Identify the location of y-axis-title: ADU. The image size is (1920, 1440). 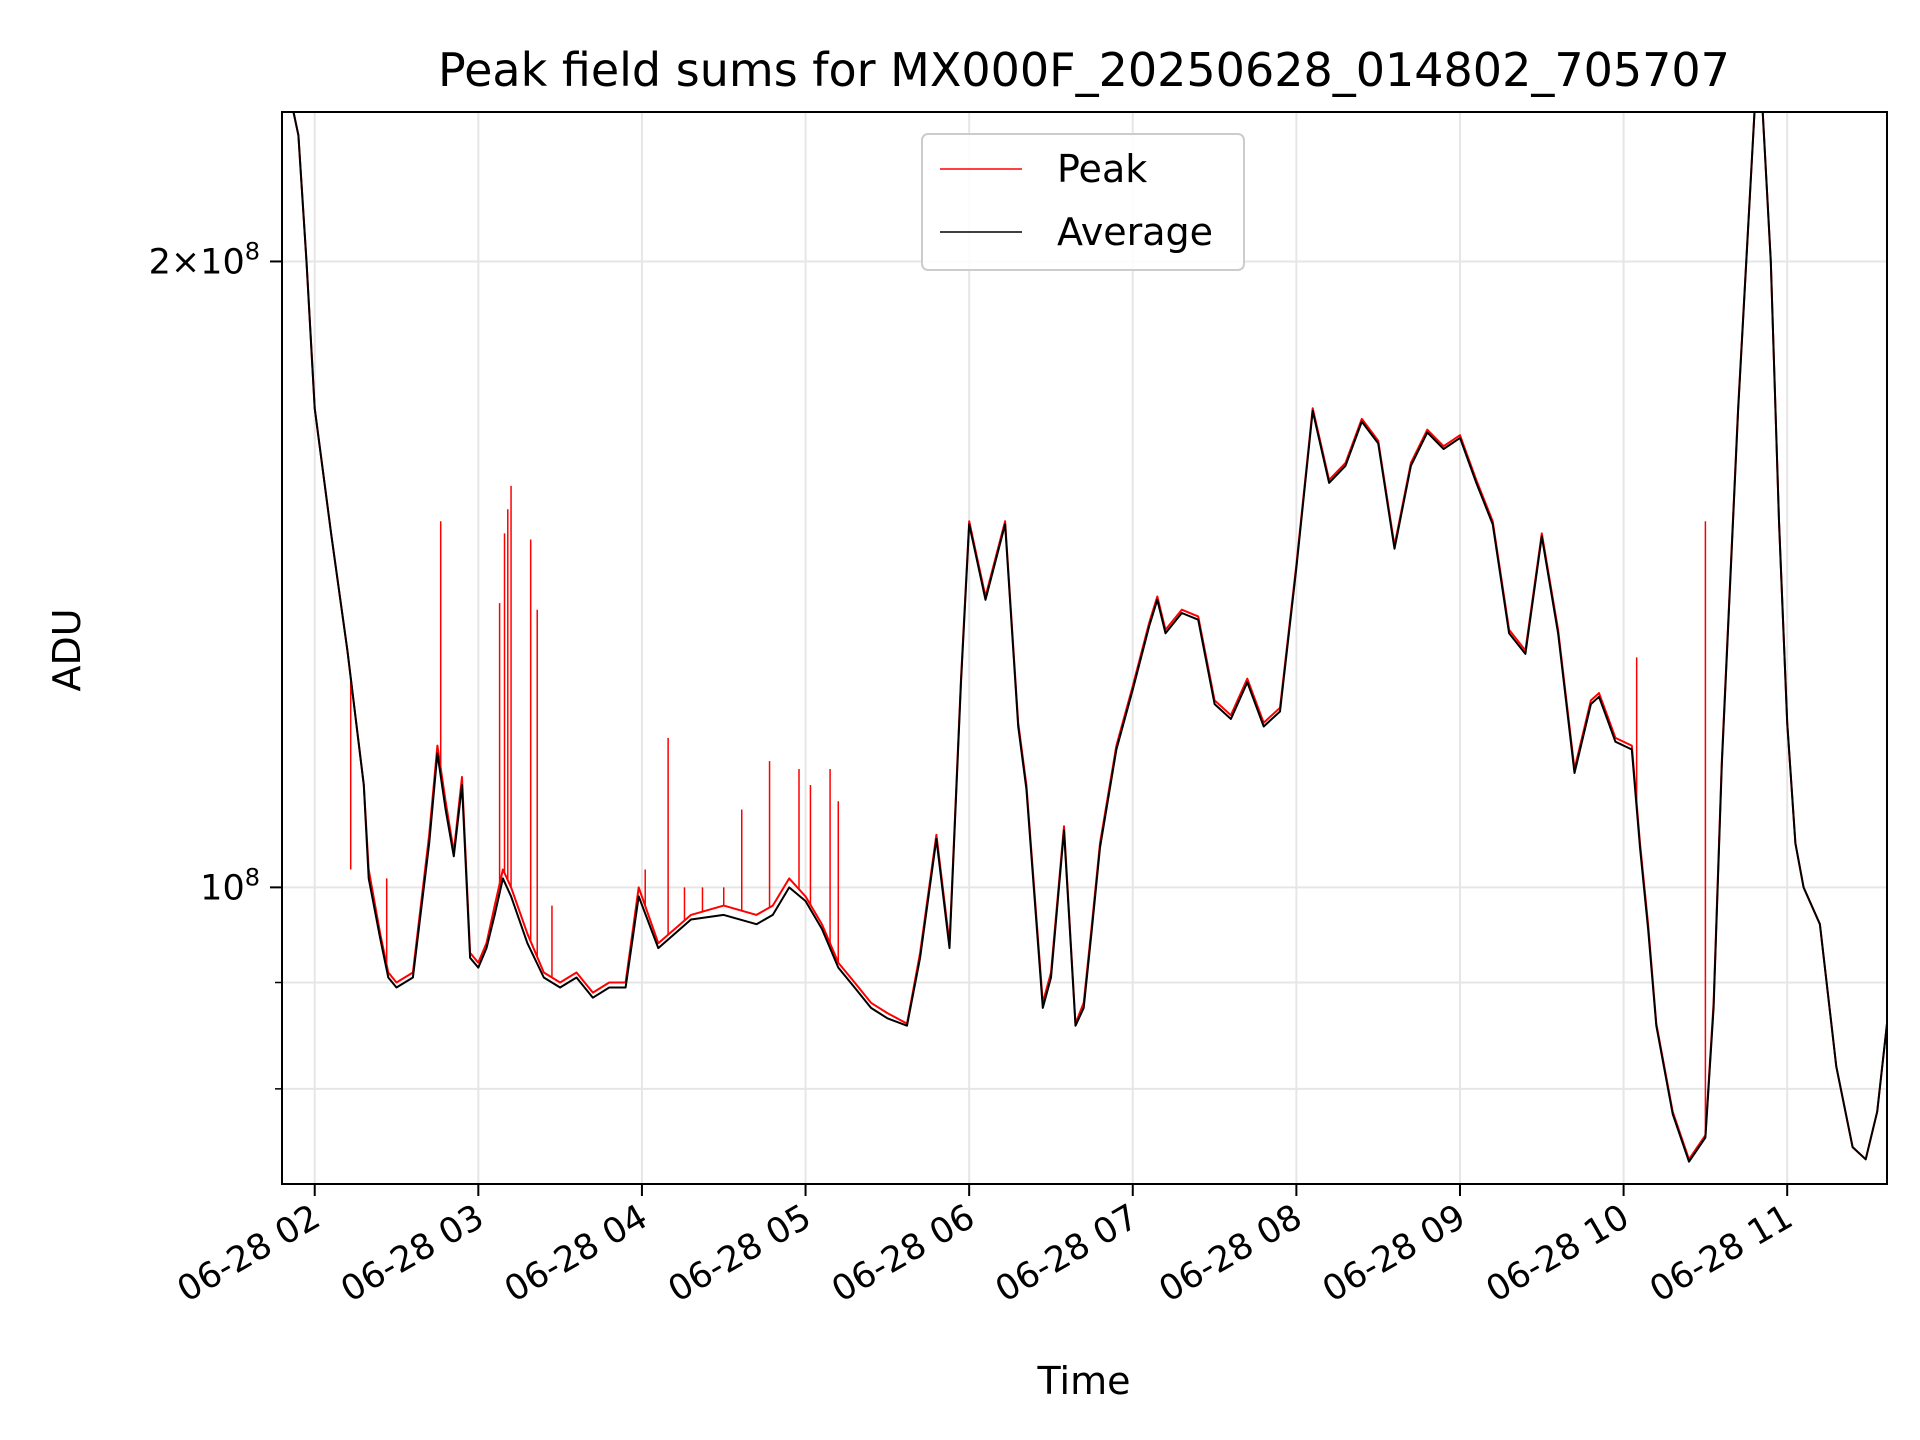
(67, 649).